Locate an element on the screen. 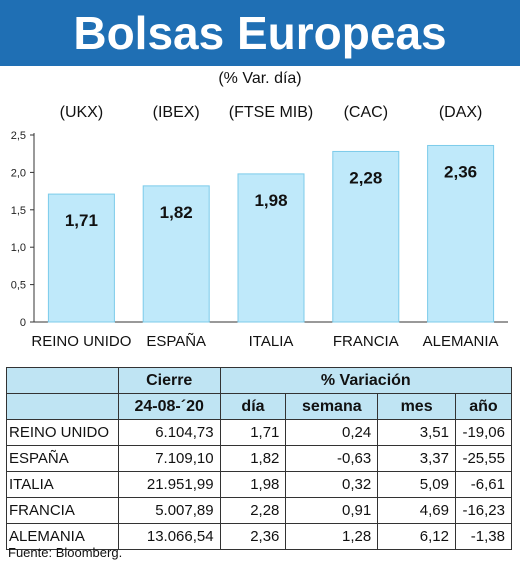 The width and height of the screenshot is (520, 565). x-tick-label: ALEMANIA is located at coordinates (461, 341).